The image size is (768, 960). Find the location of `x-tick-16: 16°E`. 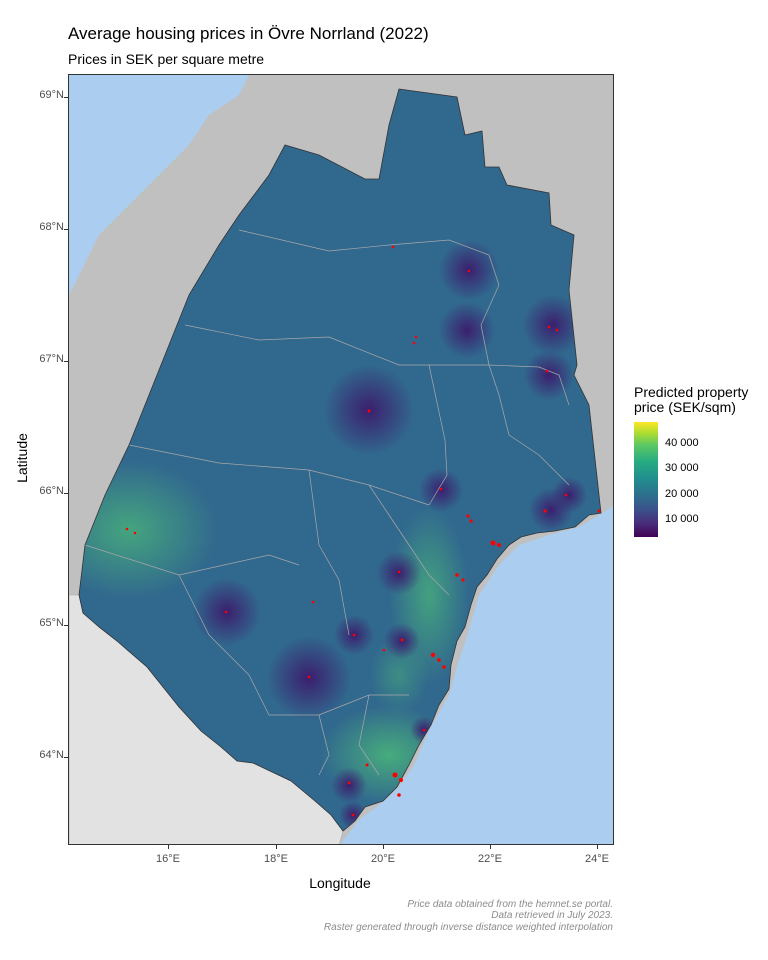

x-tick-16: 16°E is located at coordinates (168, 859).